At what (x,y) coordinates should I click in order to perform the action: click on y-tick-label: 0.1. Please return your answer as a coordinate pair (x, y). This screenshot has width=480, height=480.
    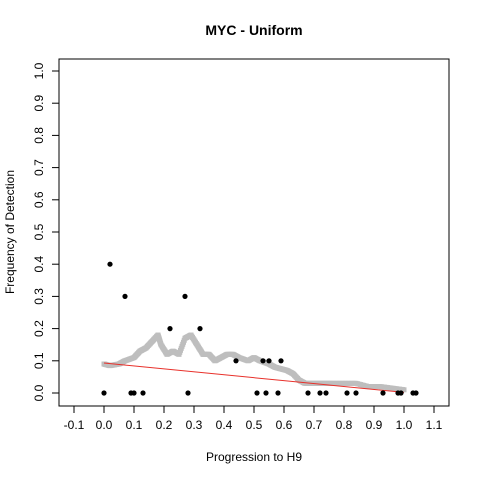
    Looking at the image, I should click on (39, 360).